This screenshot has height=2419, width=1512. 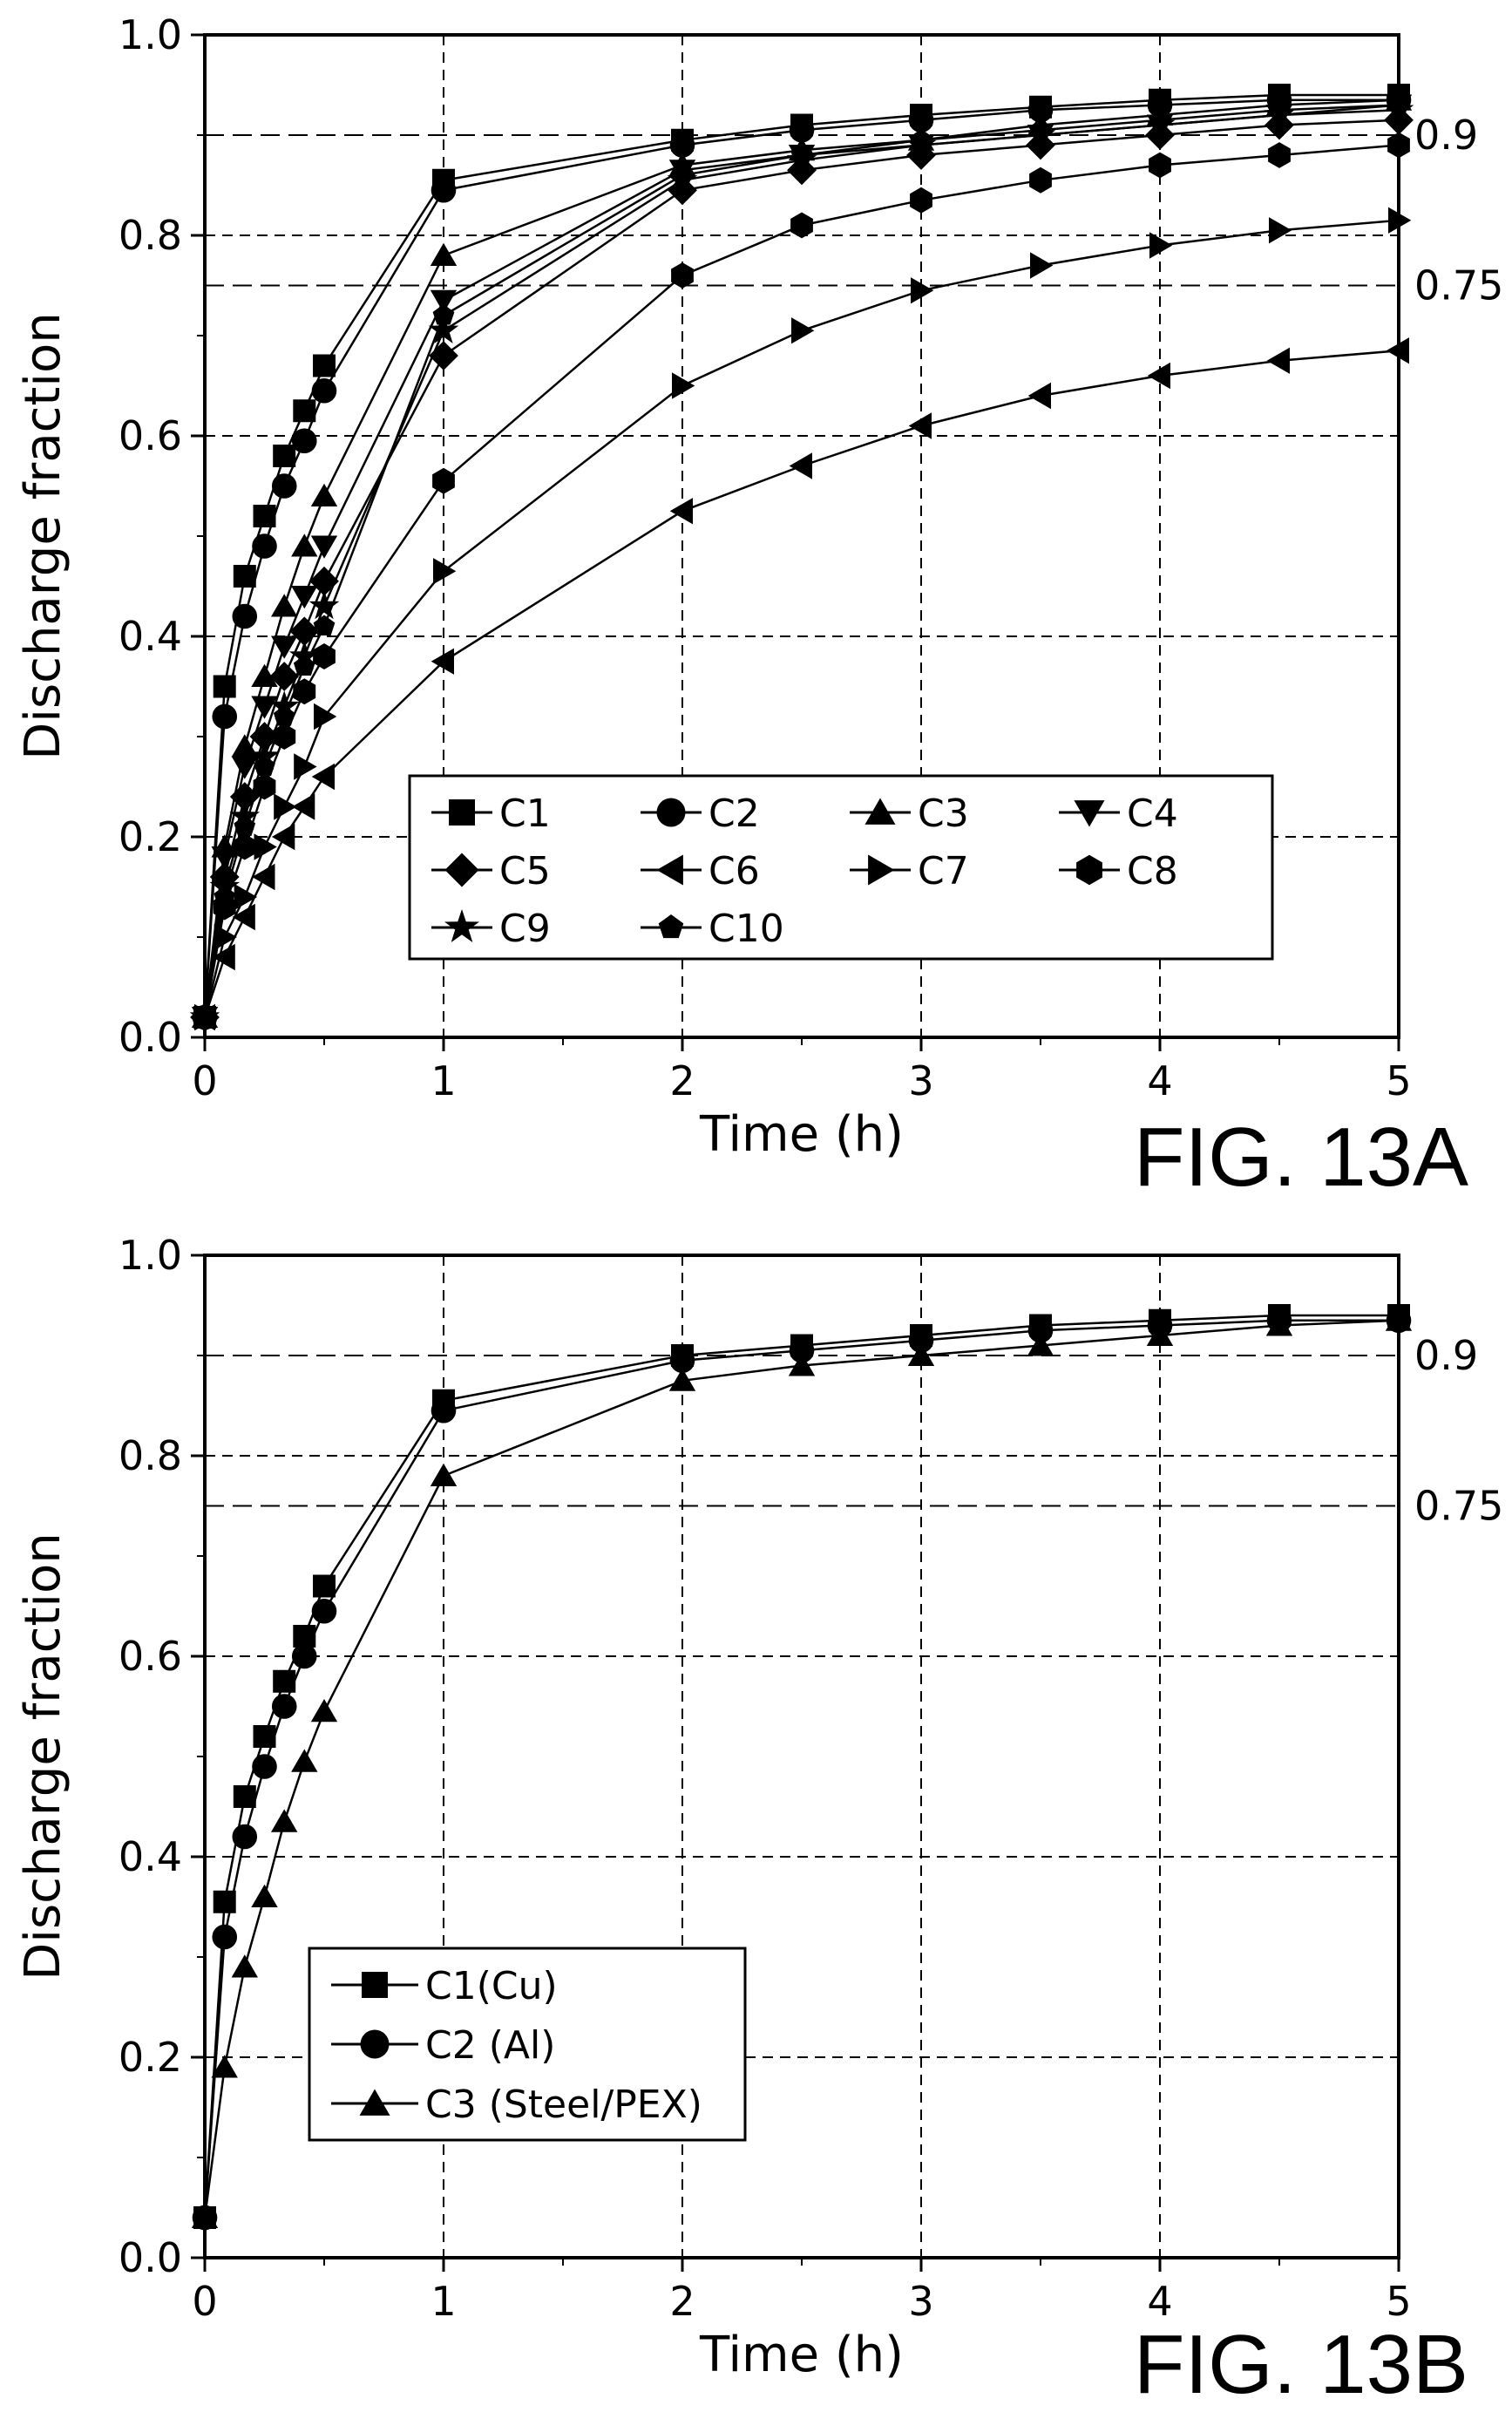 What do you see at coordinates (150, 1455) in the screenshot?
I see `y-tick-label: 0.8` at bounding box center [150, 1455].